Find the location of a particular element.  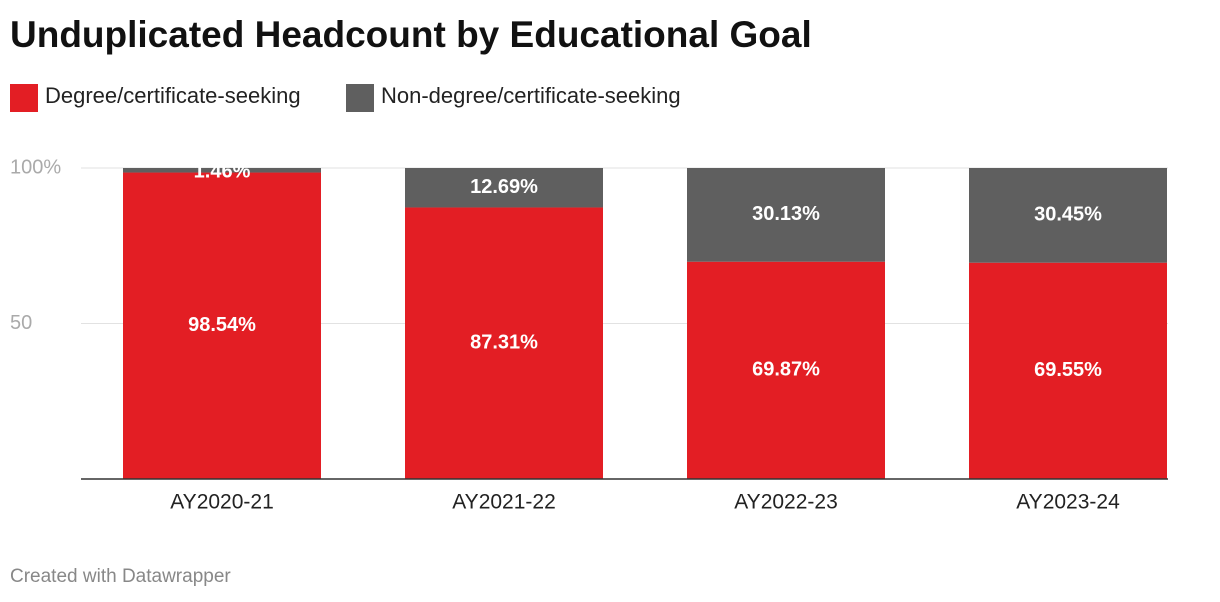

x-tick-label: AY2022-23 is located at coordinates (786, 502).